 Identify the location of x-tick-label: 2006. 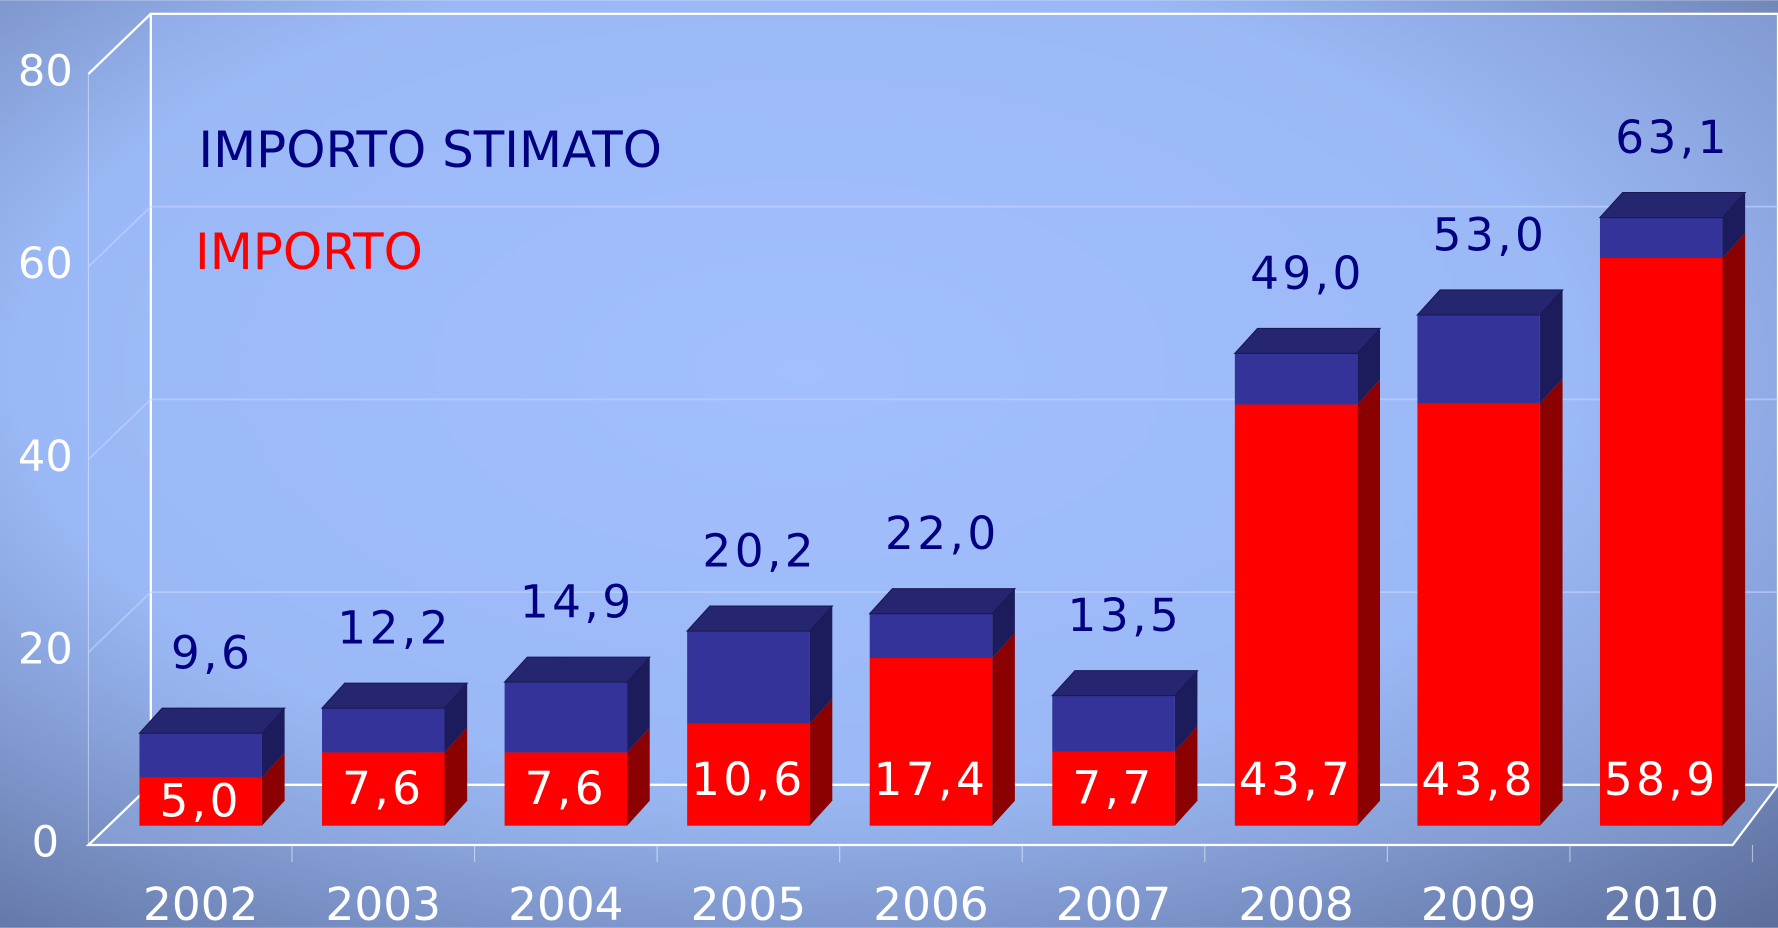
(930, 903).